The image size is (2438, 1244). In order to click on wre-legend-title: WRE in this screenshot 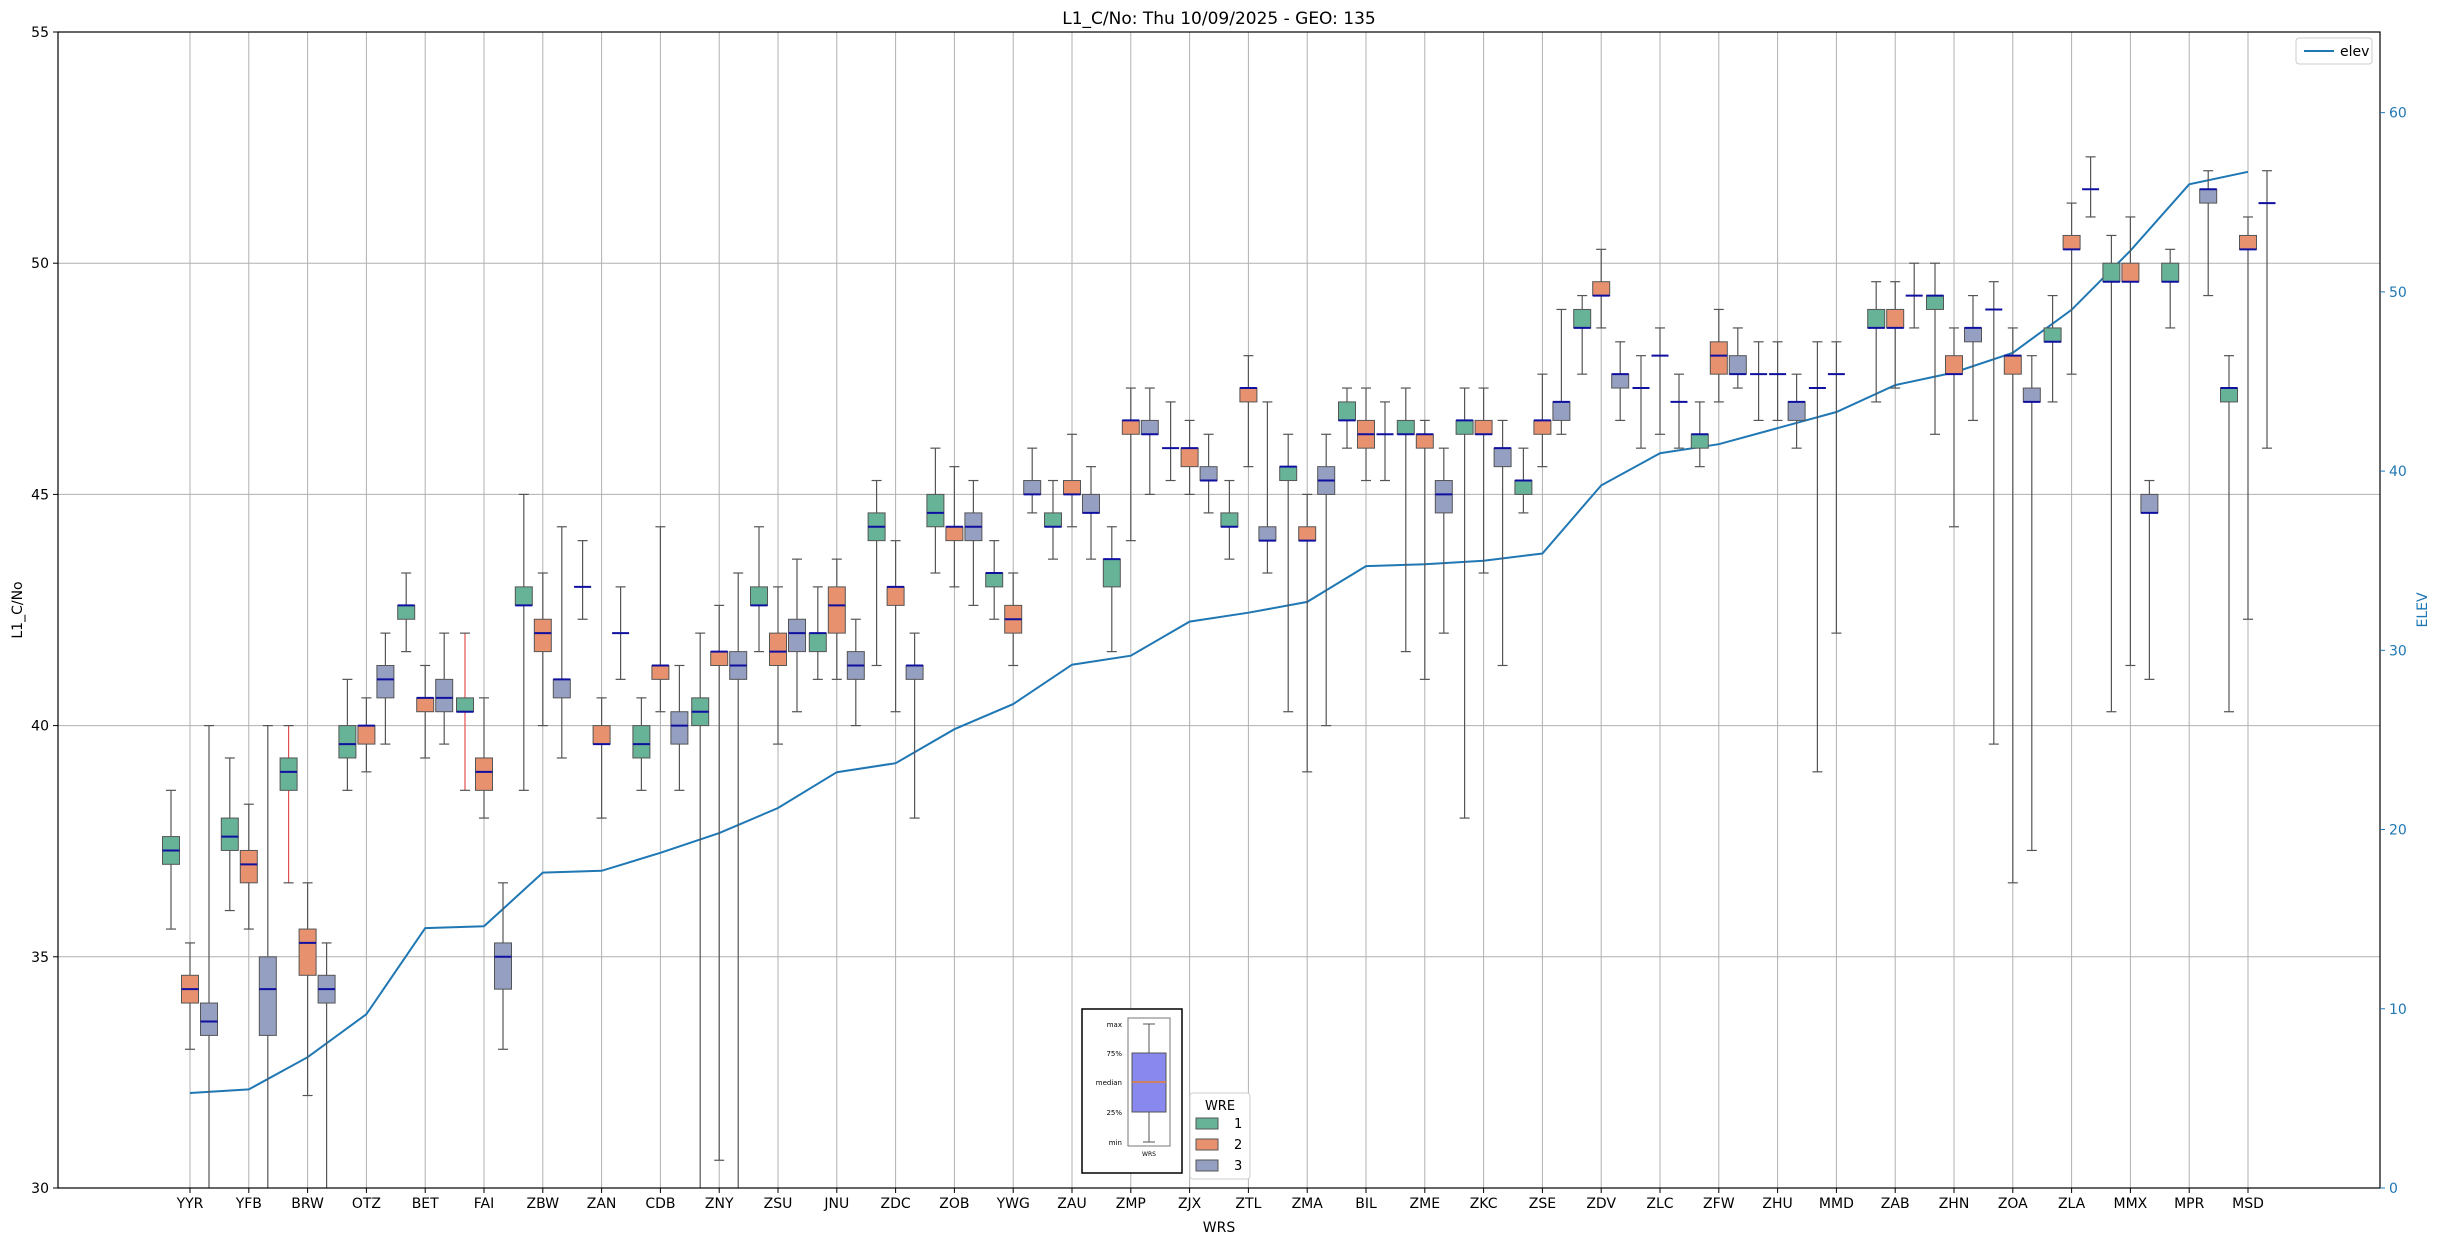, I will do `click(1220, 1106)`.